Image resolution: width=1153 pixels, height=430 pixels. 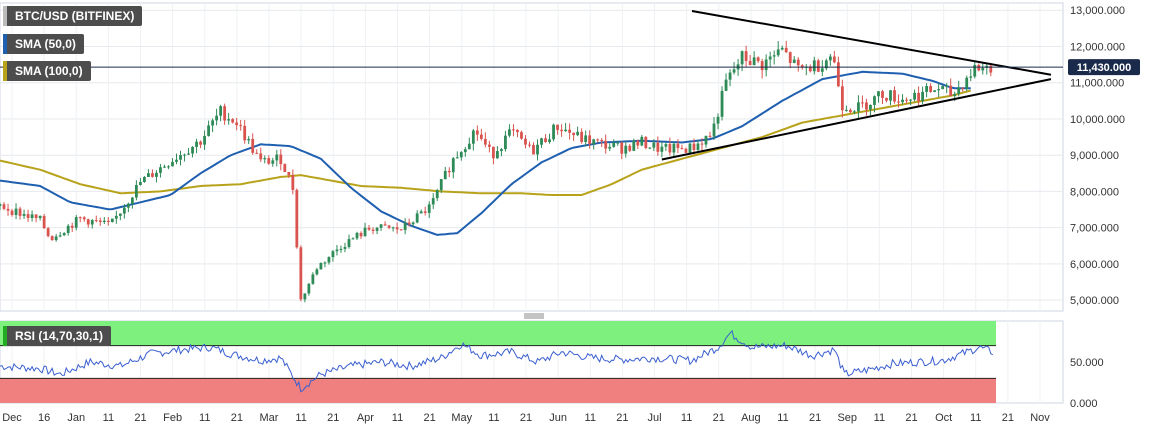 What do you see at coordinates (57, 336) in the screenshot?
I see `legend-rsi: RSI (14,70,30,1)` at bounding box center [57, 336].